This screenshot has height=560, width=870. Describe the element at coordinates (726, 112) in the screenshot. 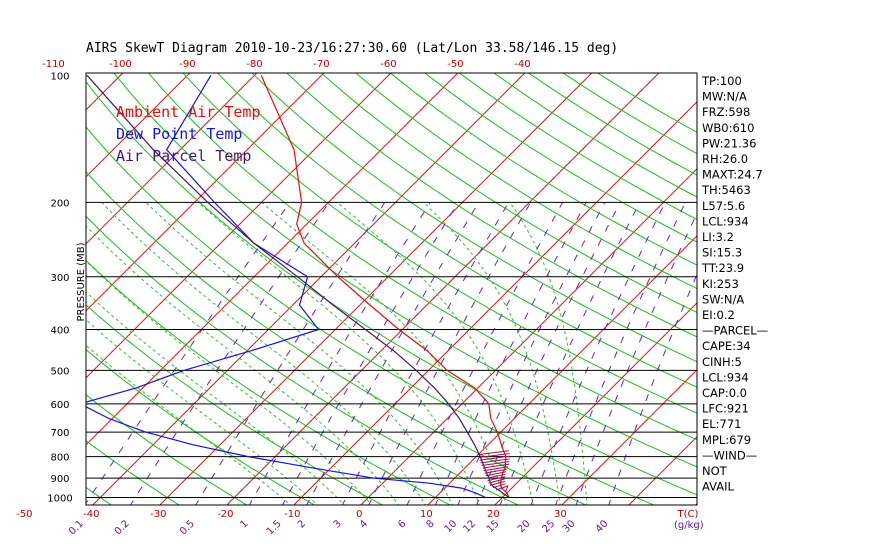

I see `index-line: FRZ:598` at that location.